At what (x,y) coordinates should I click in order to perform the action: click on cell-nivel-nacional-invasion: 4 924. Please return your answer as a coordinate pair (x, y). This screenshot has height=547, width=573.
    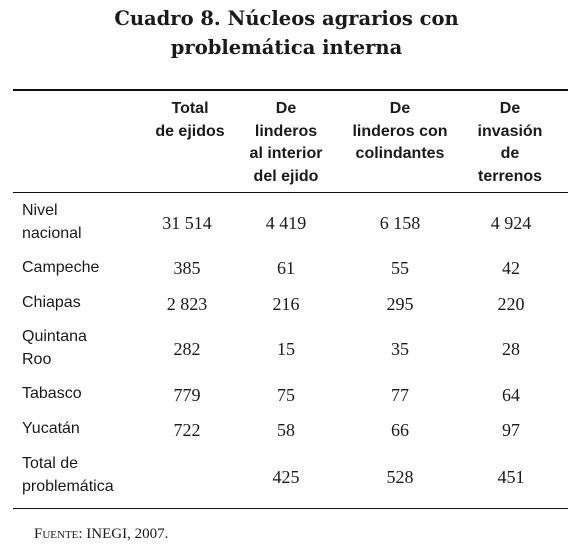
    Looking at the image, I should click on (511, 223).